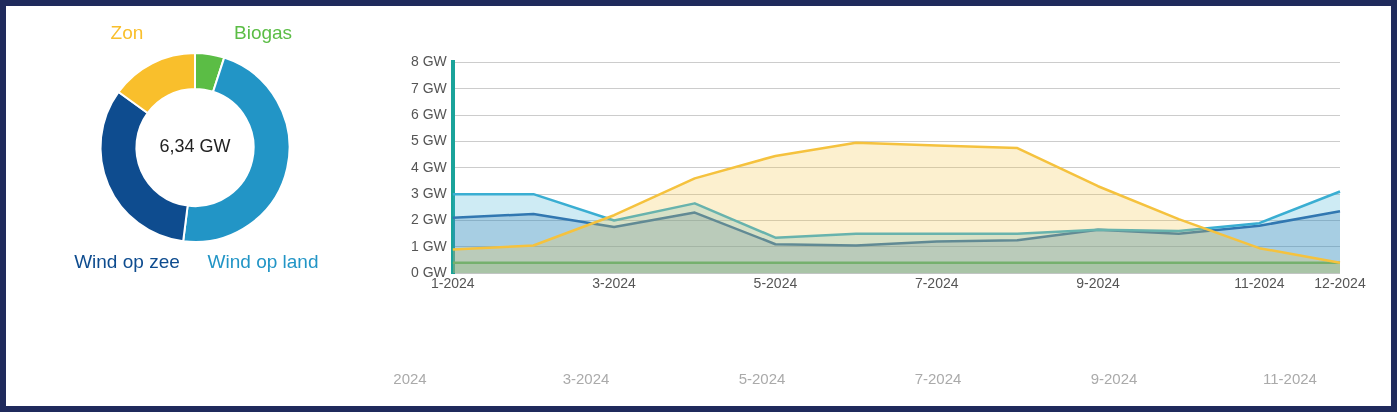  I want to click on y-tick-label: 2 GW, so click(429, 219).